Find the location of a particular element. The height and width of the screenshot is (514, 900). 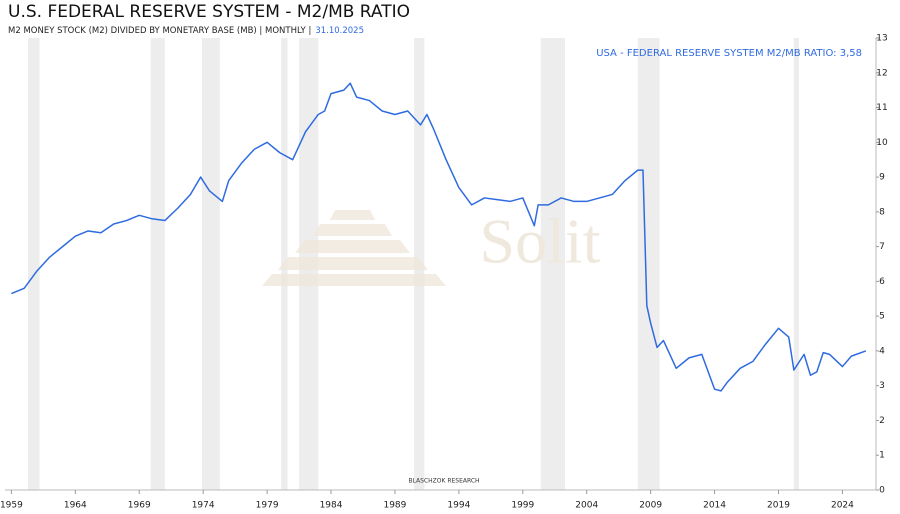

y-tick-label: 0 is located at coordinates (882, 491).